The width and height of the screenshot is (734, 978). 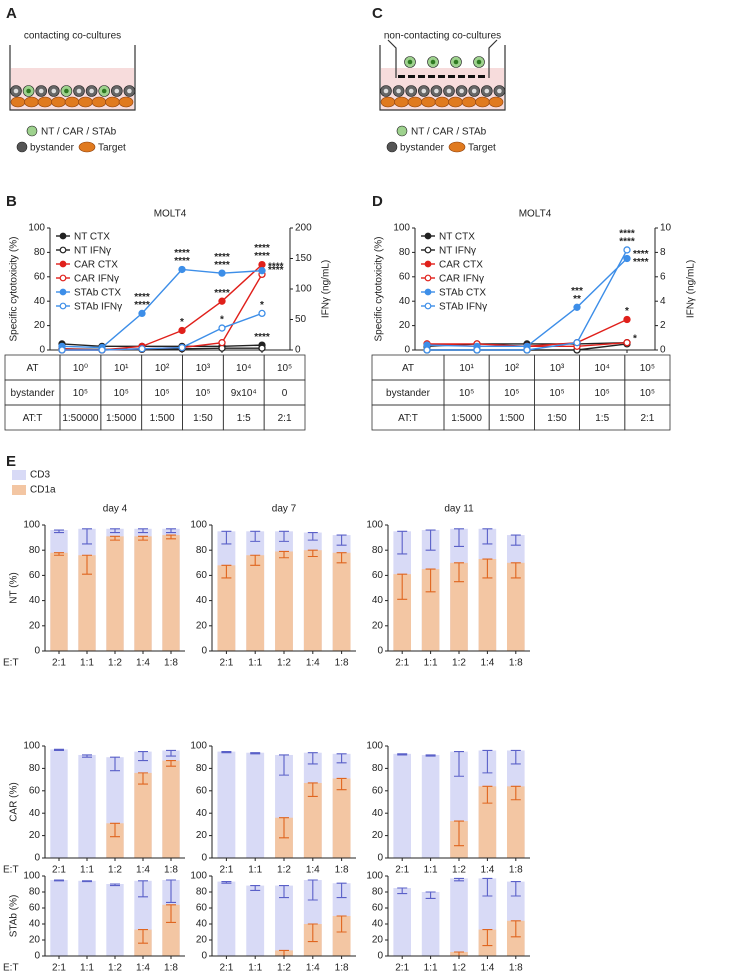 I want to click on legend-label: CAR CTX, so click(x=96, y=265).